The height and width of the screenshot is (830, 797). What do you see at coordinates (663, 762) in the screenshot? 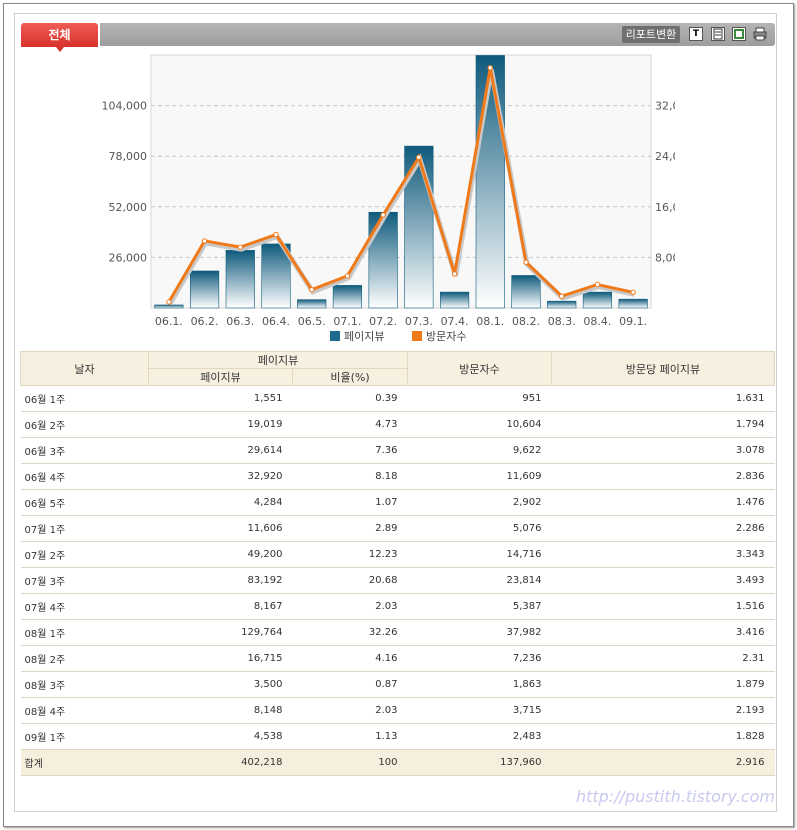
I see `total-per-visit: 2.916` at bounding box center [663, 762].